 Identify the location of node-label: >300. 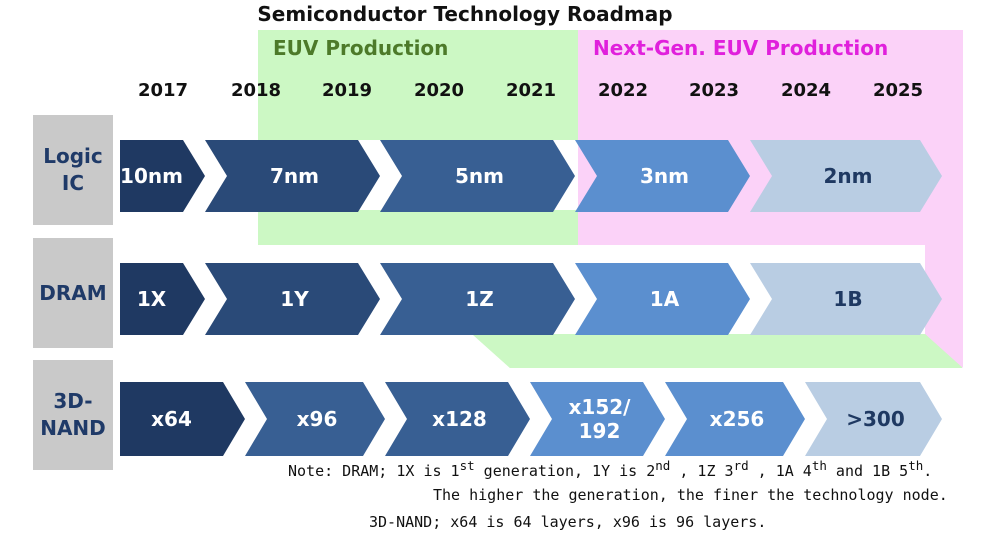
(875, 419).